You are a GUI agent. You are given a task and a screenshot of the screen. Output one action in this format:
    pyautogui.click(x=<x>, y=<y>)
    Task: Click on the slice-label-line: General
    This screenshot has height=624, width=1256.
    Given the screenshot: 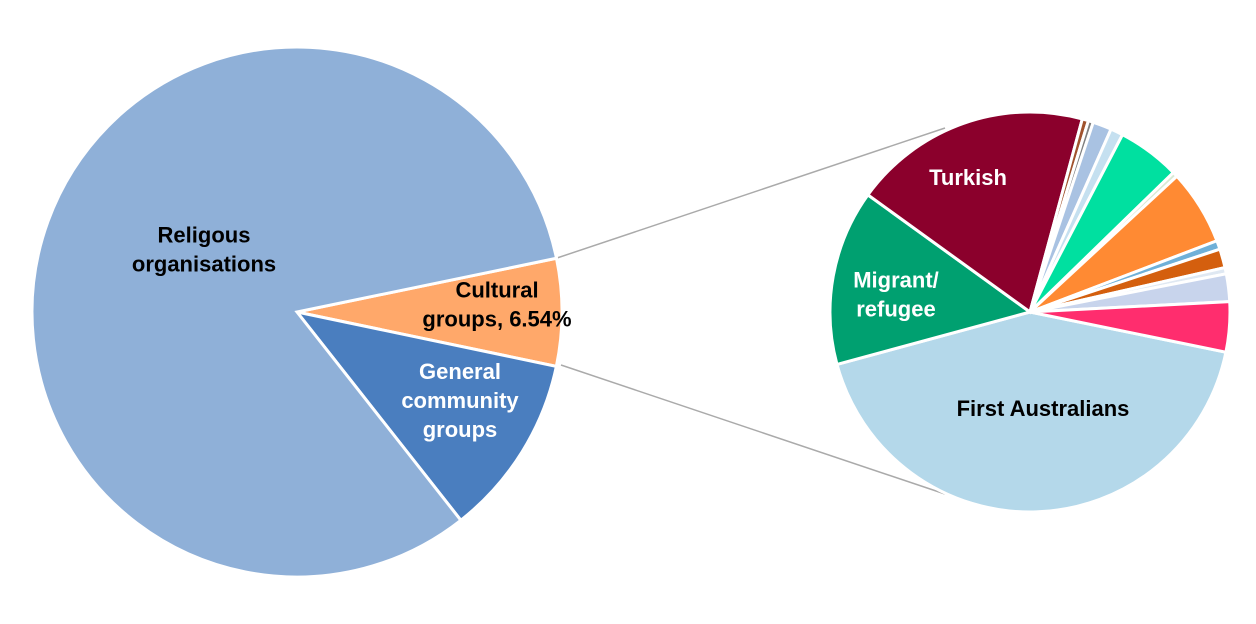 What is the action you would take?
    pyautogui.click(x=460, y=371)
    